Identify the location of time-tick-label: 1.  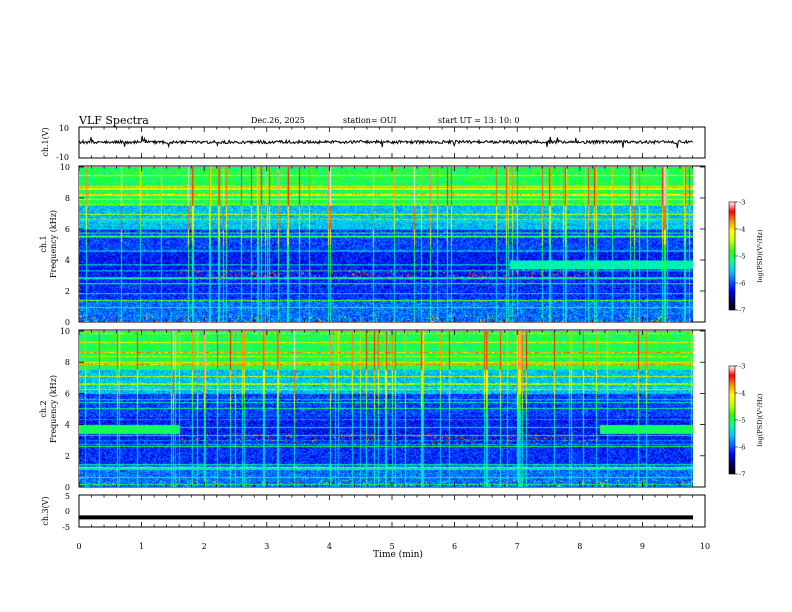
(141, 546).